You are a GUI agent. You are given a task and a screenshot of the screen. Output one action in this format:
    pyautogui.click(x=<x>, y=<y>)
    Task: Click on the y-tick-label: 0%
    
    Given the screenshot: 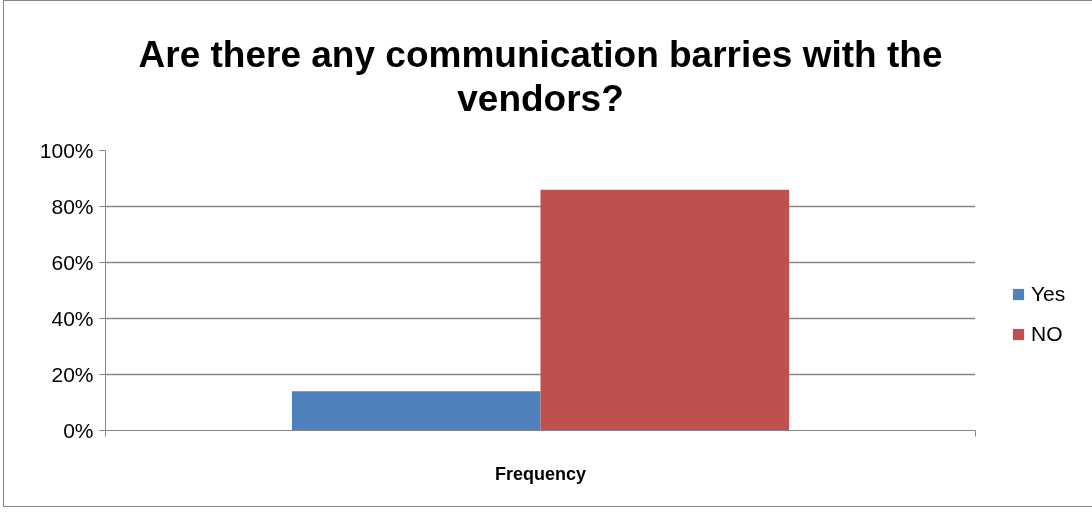 What is the action you would take?
    pyautogui.click(x=78, y=430)
    